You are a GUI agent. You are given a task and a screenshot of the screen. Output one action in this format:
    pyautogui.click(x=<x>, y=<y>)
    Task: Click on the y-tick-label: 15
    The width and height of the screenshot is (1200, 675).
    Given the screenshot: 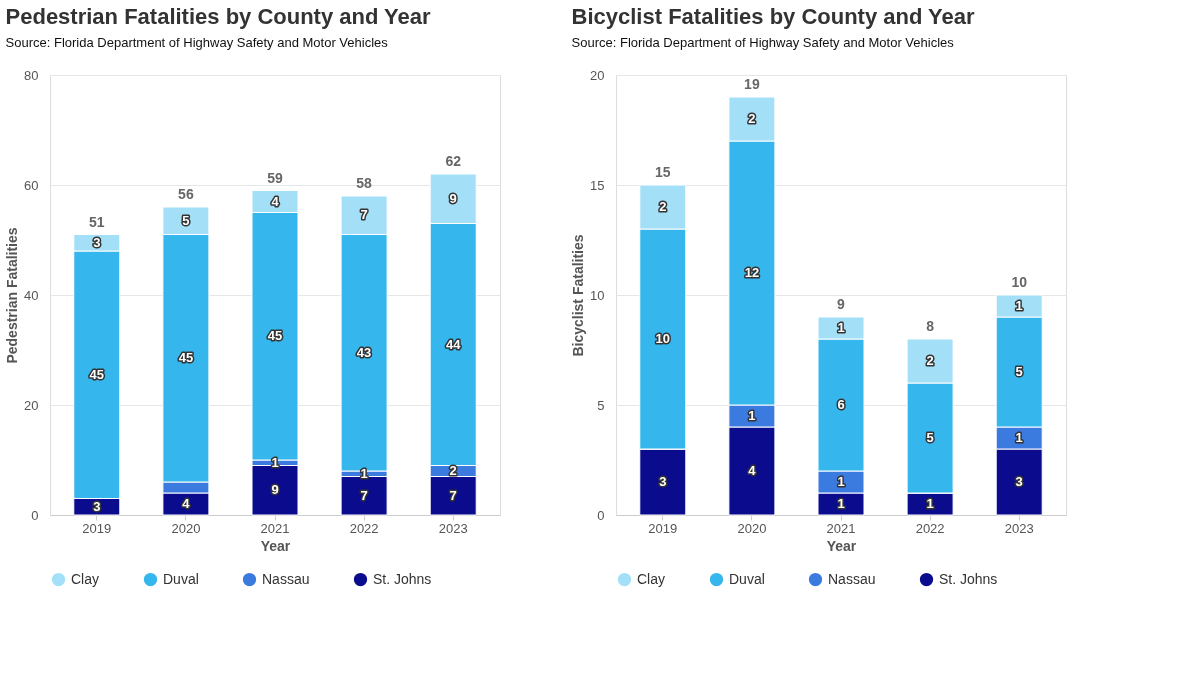 What is the action you would take?
    pyautogui.click(x=597, y=185)
    